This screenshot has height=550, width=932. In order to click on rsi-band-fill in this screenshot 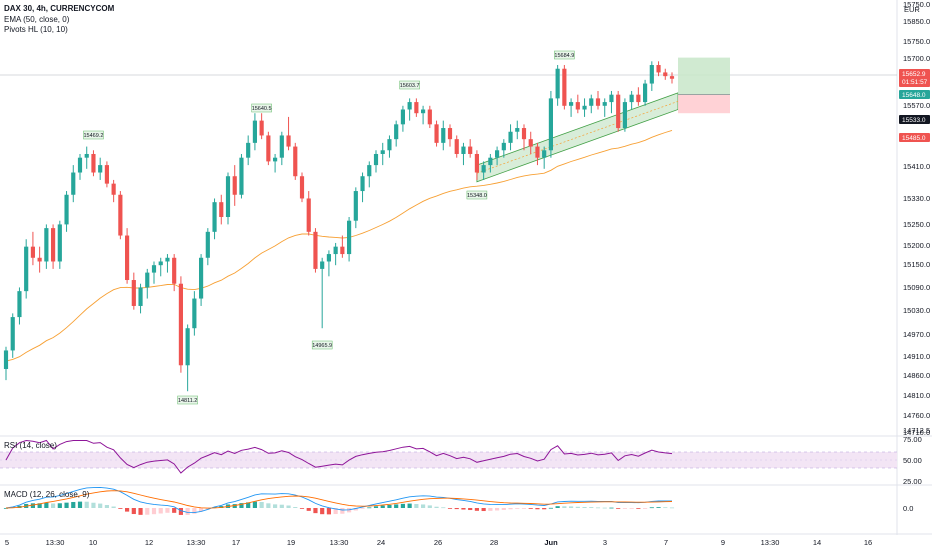, I will do `click(448, 460)`.